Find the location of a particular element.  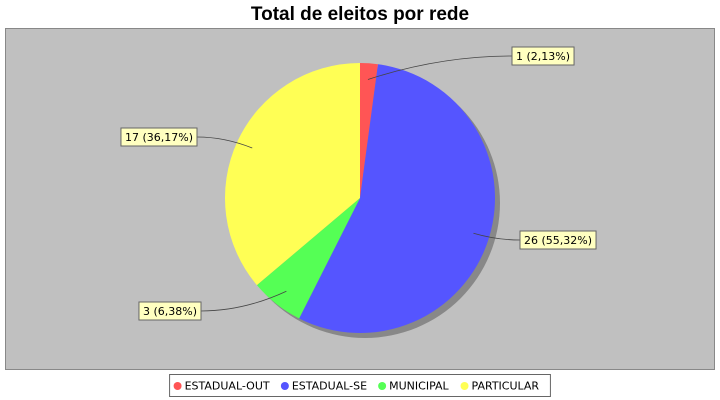

legend-box is located at coordinates (360, 385).